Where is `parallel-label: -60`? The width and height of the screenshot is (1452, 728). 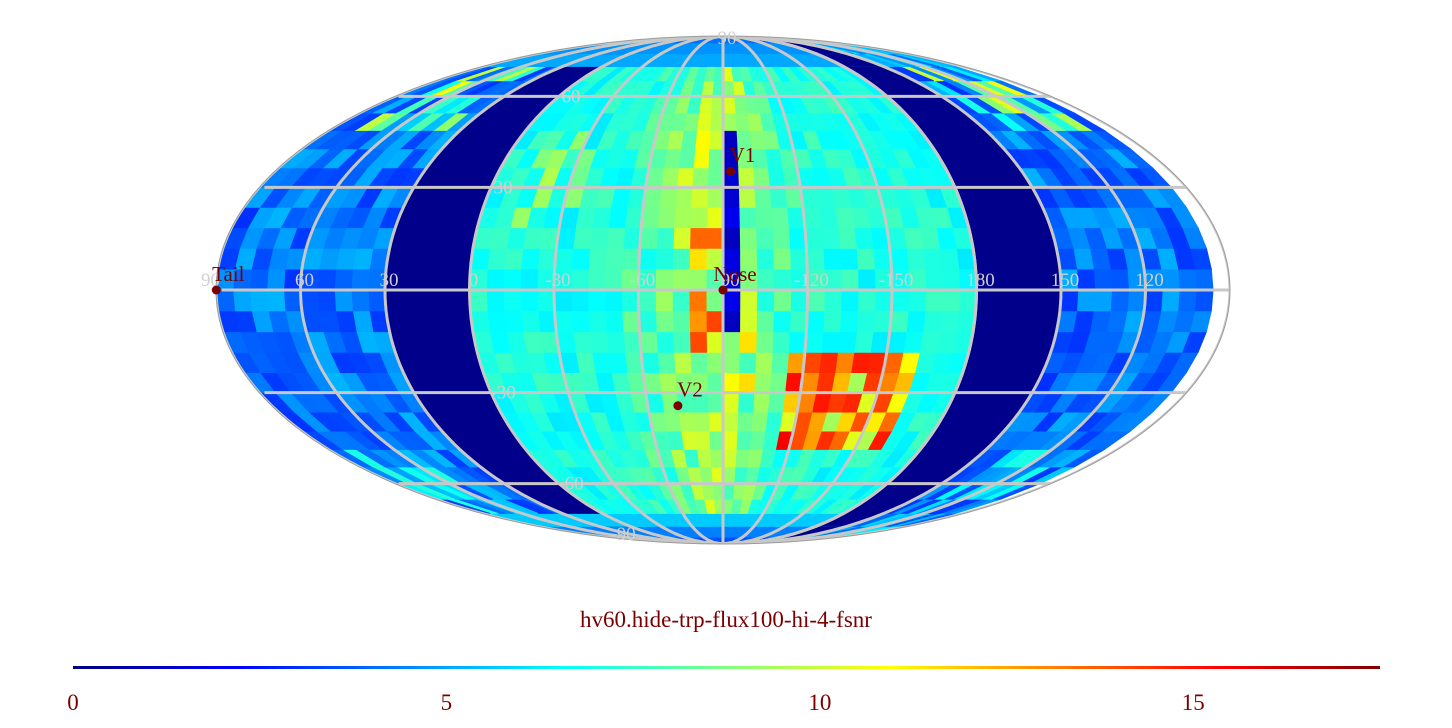
parallel-label: -60 is located at coordinates (570, 484).